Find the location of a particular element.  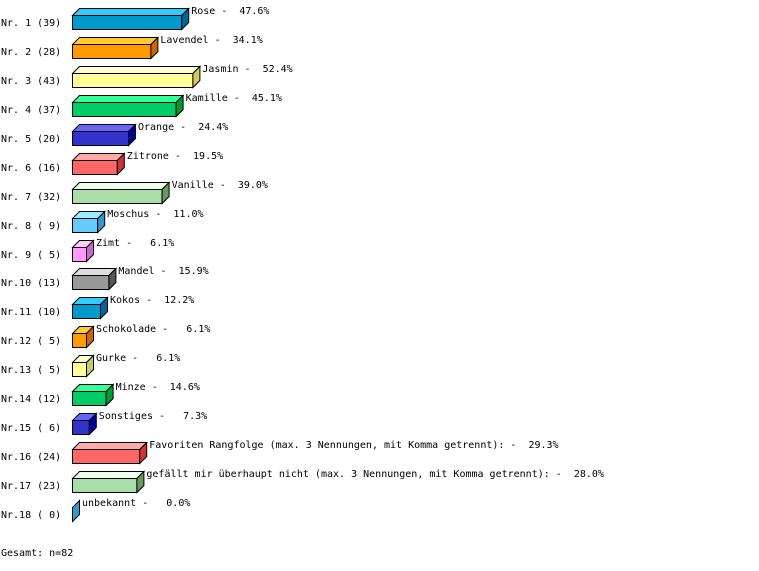

bar-data-label: Orange - 24.4% is located at coordinates (183, 127).